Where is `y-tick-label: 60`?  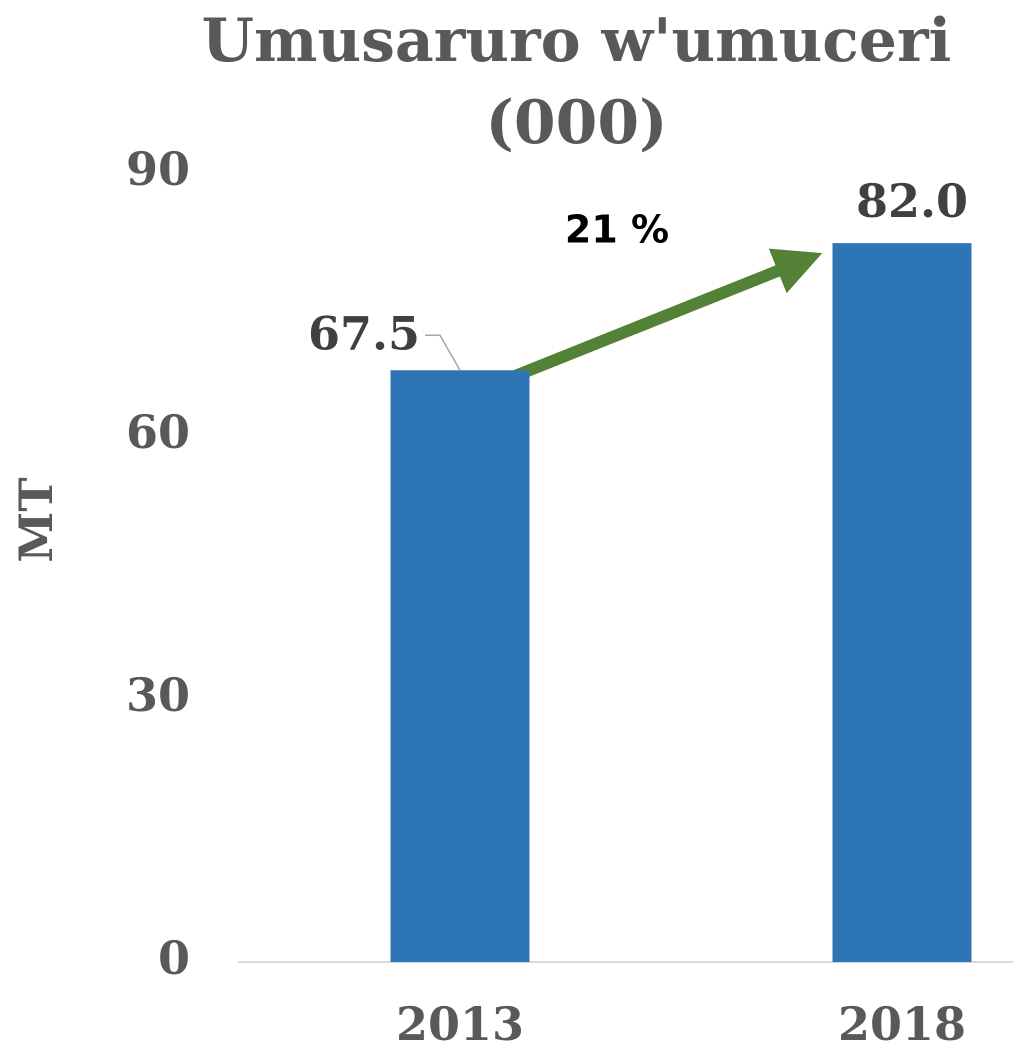
y-tick-label: 60 is located at coordinates (158, 432).